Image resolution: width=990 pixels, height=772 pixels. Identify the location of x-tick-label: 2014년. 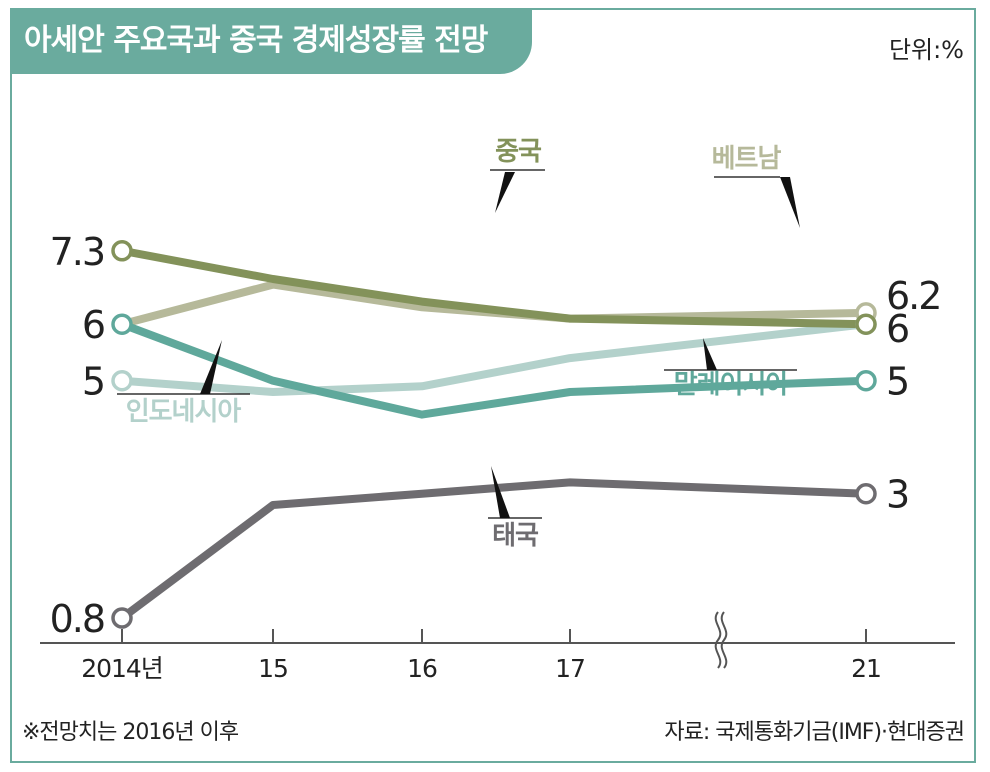
(122, 668).